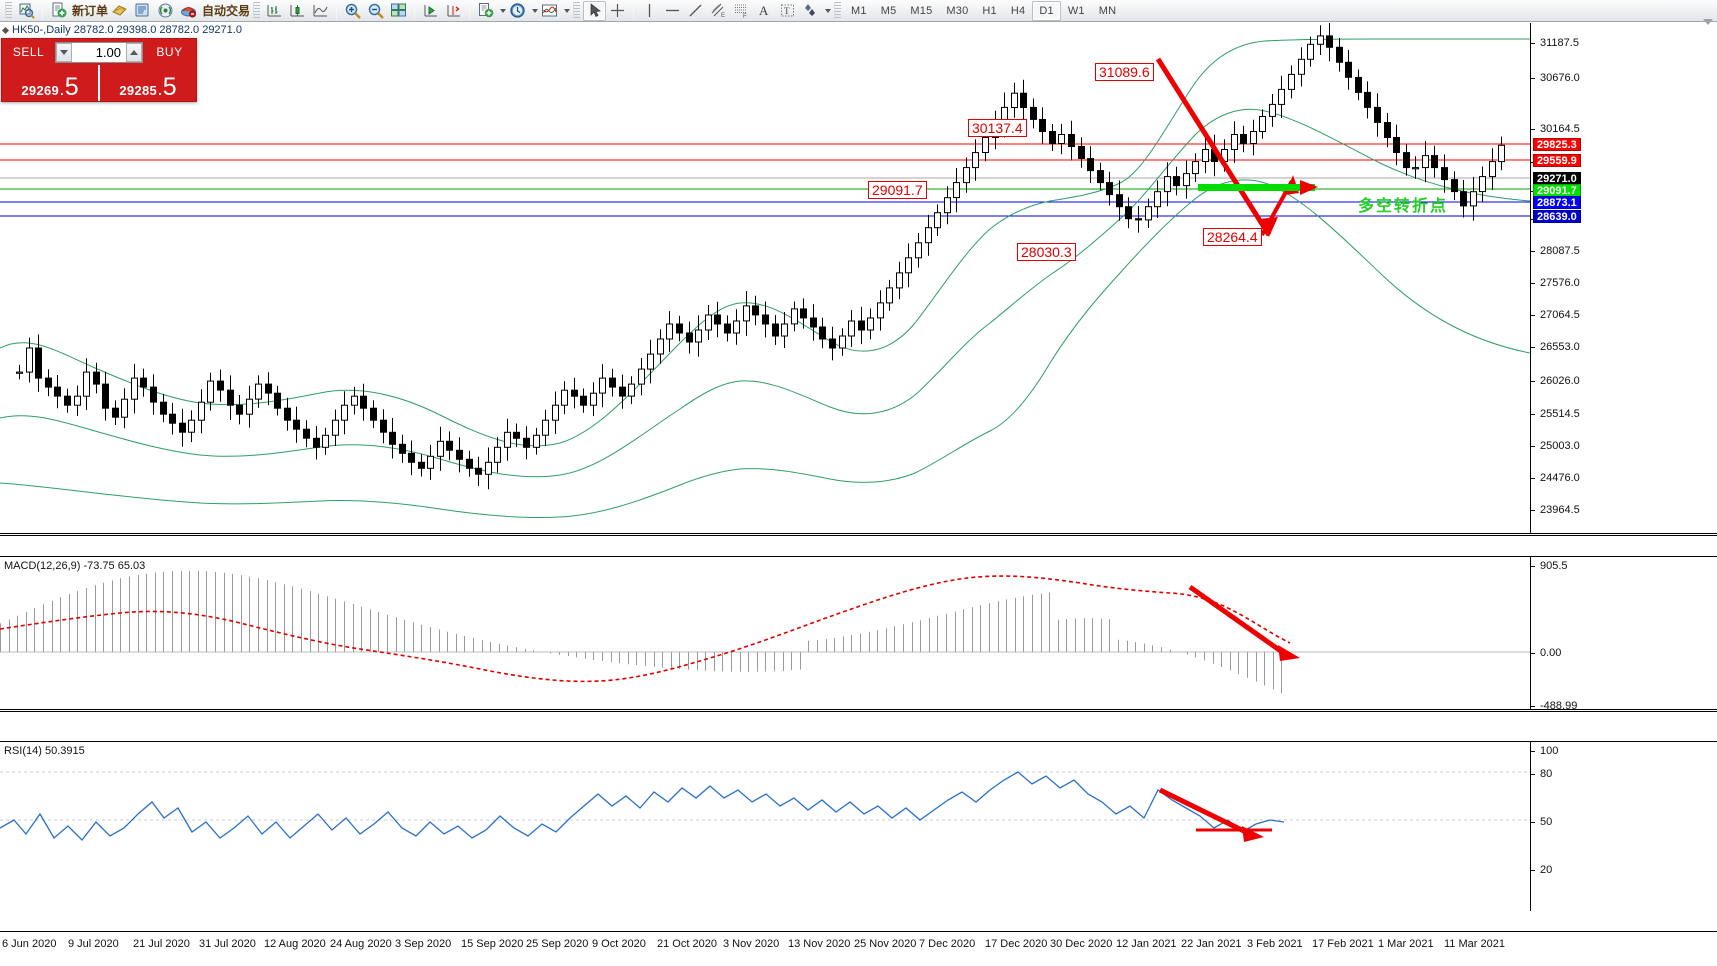 This screenshot has height=966, width=1717. Describe the element at coordinates (1403, 206) in the screenshot. I see `chinese-annotation-note: 多空转折点` at that location.